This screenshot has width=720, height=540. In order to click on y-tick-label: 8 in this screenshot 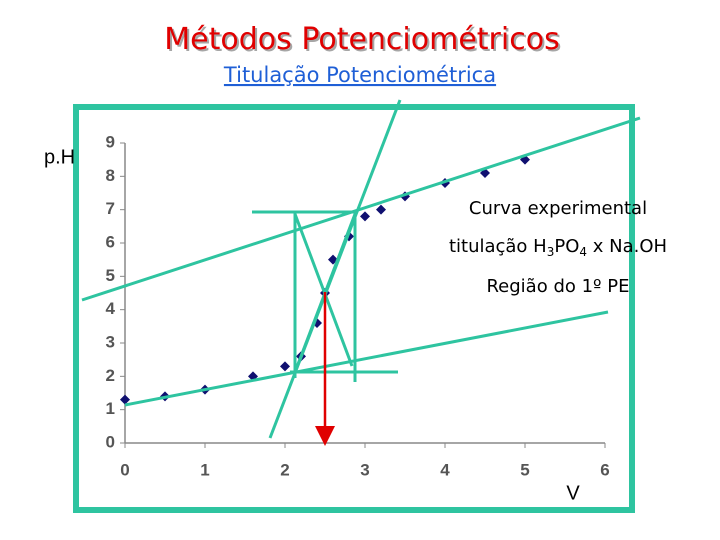, I will do `click(110, 175)`.